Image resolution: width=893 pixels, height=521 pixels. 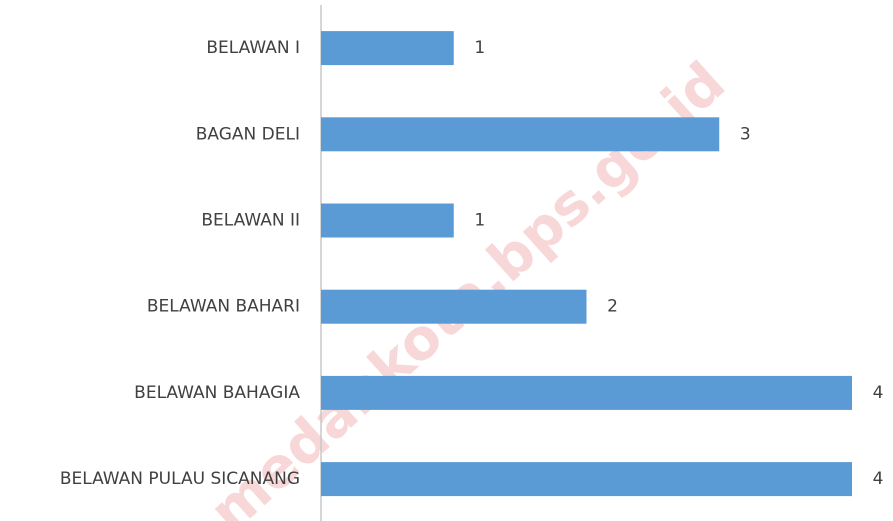 I want to click on y-tick-label: BELAWAN BAHARI, so click(x=223, y=307).